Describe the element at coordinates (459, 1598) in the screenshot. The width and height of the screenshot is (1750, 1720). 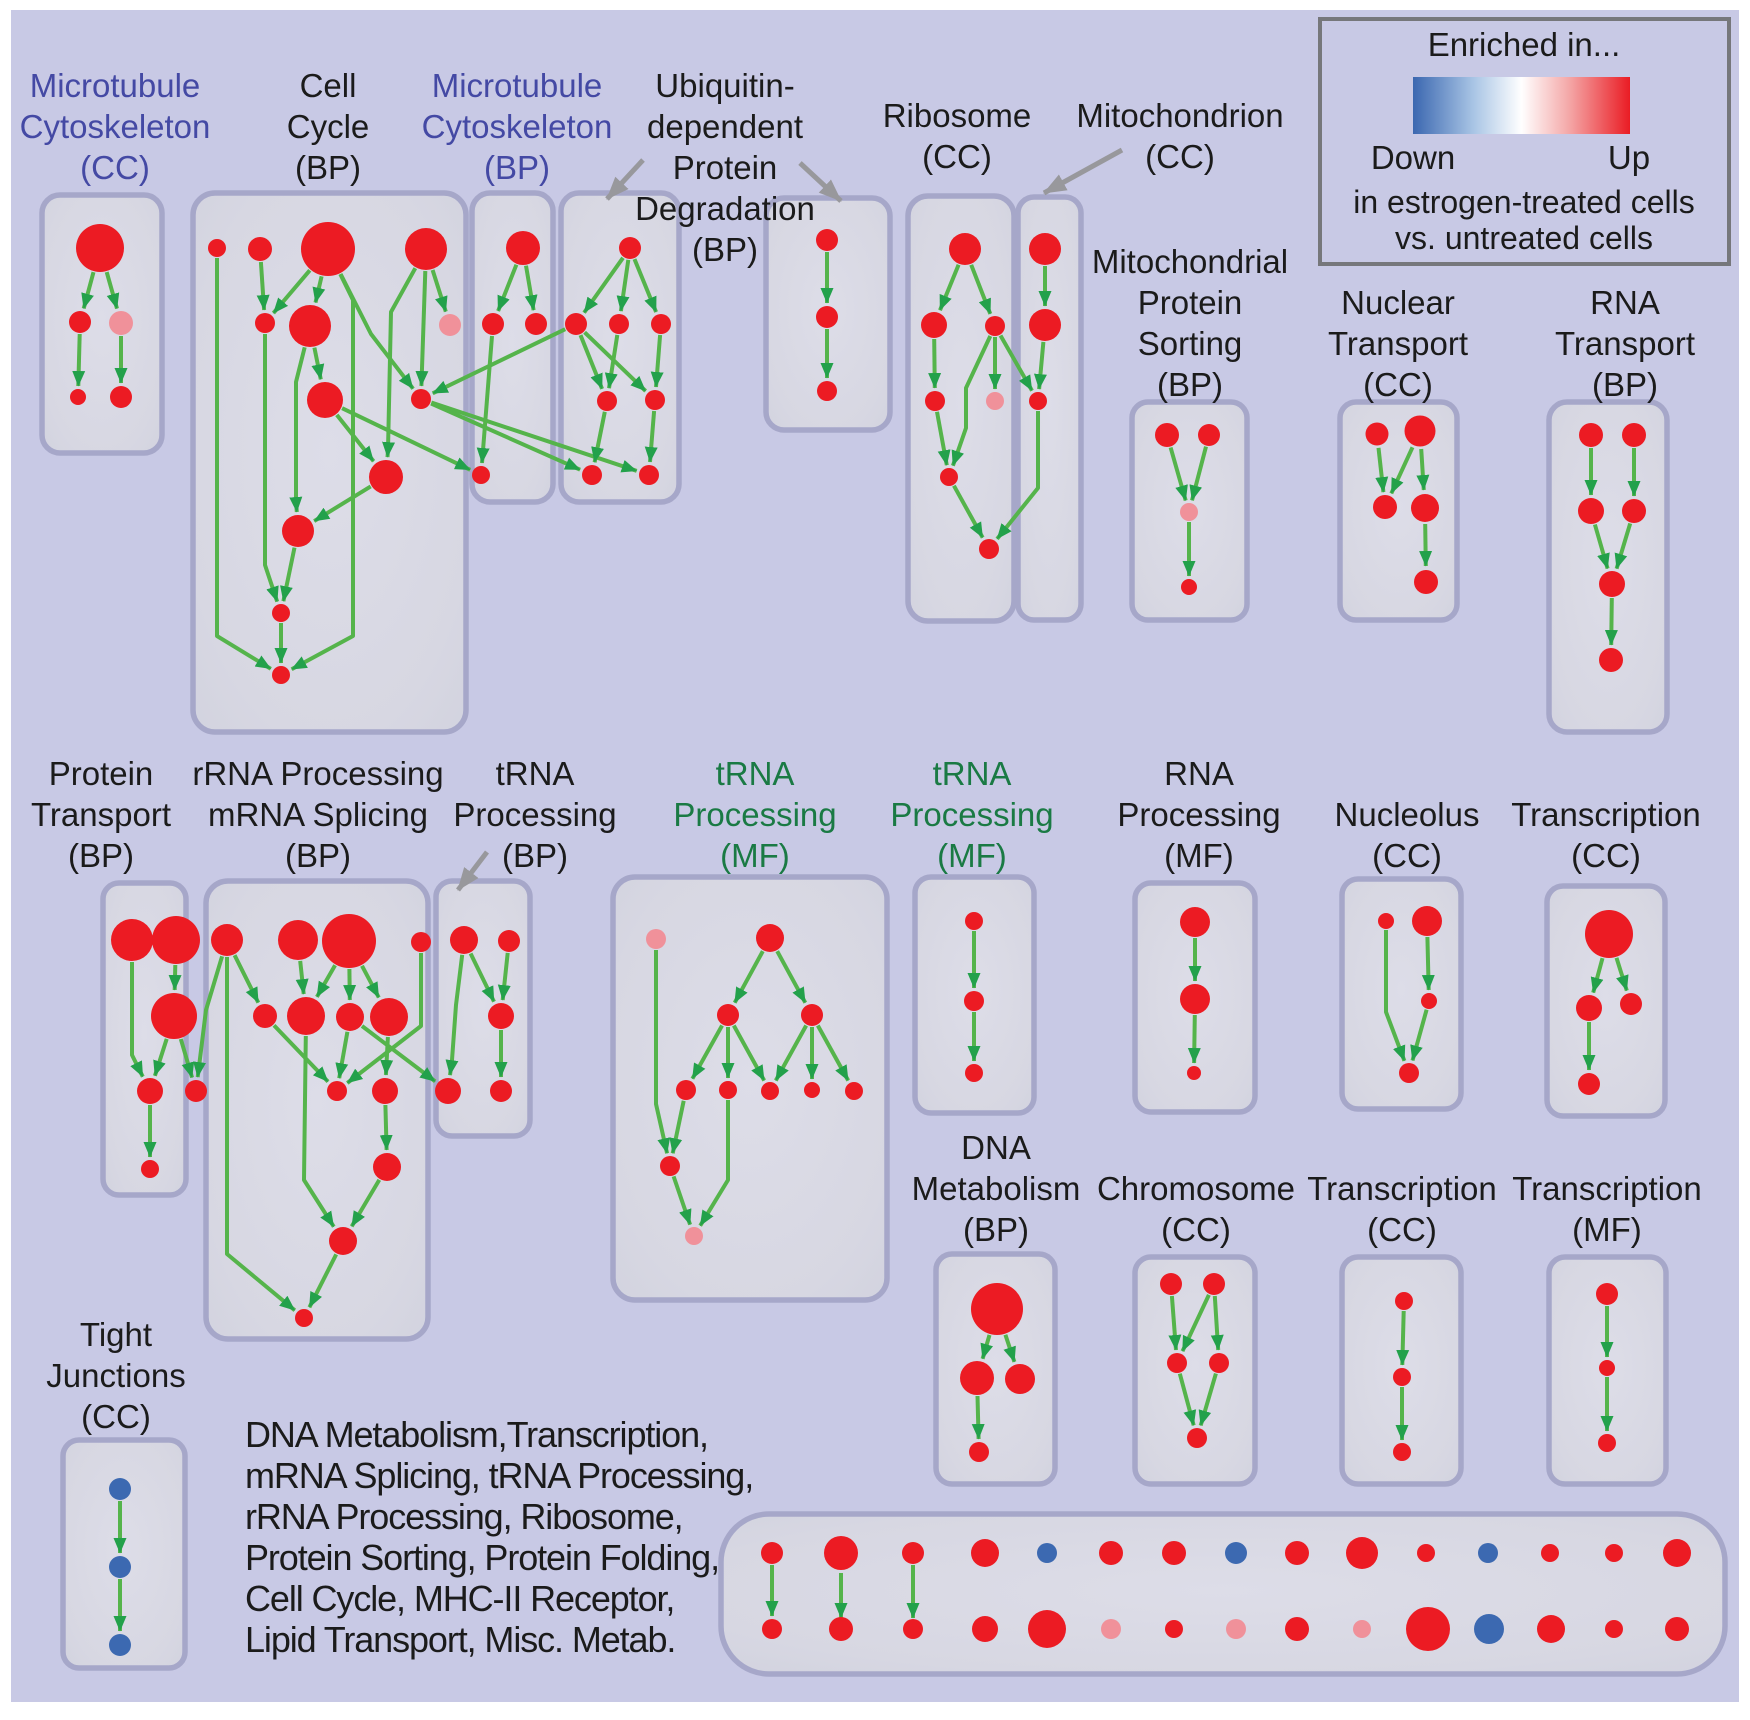
I see `svg-text: Cell Cycle, MHC-II Receptor,` at that location.